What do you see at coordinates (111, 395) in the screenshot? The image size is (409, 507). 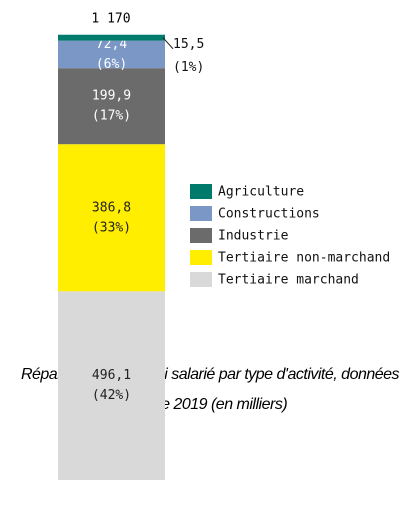 I see `percent-label: (42%)` at bounding box center [111, 395].